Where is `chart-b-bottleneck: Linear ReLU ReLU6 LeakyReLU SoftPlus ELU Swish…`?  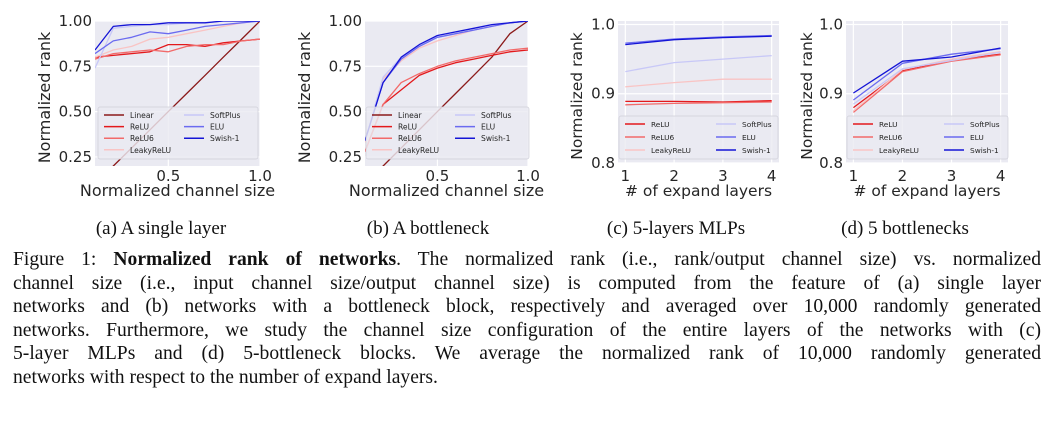
chart-b-bottleneck: Linear ReLU ReLU6 LeakyReLU SoftPlus ELU Swish… is located at coordinates (430, 106).